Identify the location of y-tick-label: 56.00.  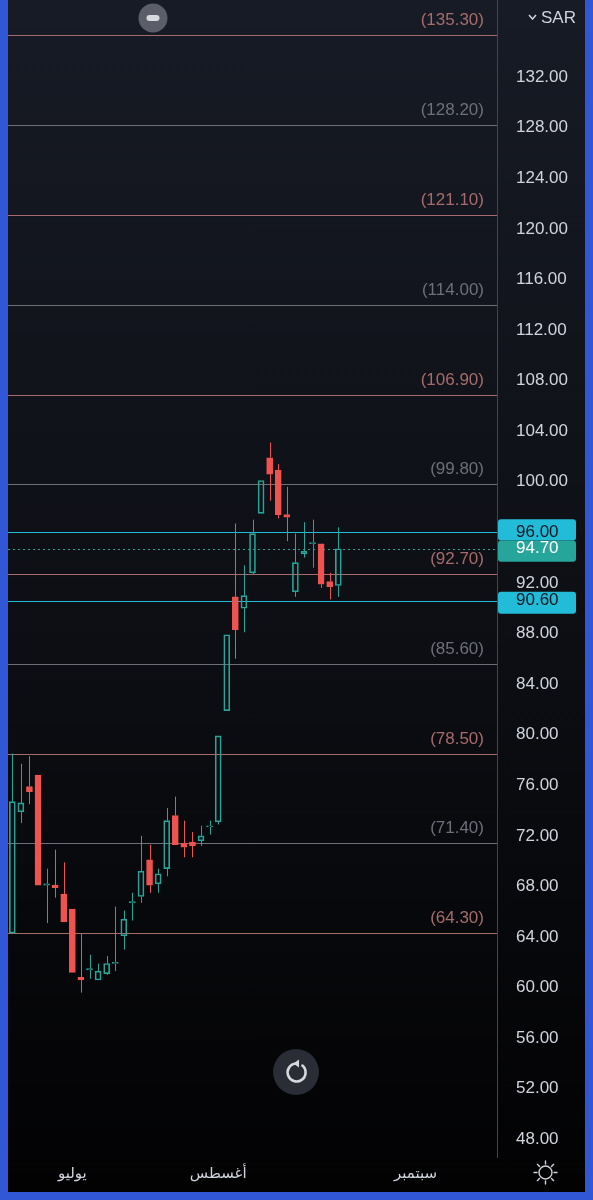
(537, 1037).